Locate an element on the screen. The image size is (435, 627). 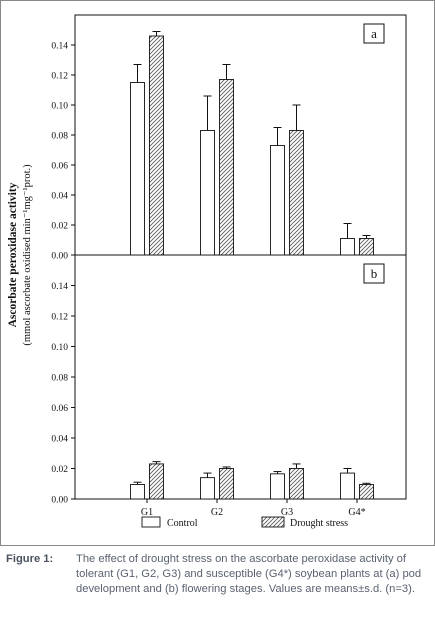
panel-label: a is located at coordinates (374, 33).